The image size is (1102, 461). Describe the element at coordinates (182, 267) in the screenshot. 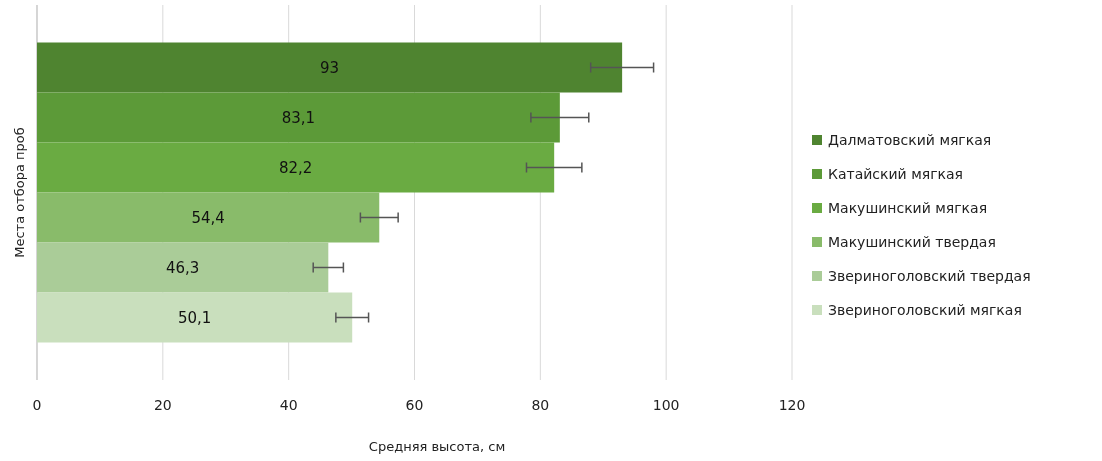

I see `data-label: 46,3` at that location.